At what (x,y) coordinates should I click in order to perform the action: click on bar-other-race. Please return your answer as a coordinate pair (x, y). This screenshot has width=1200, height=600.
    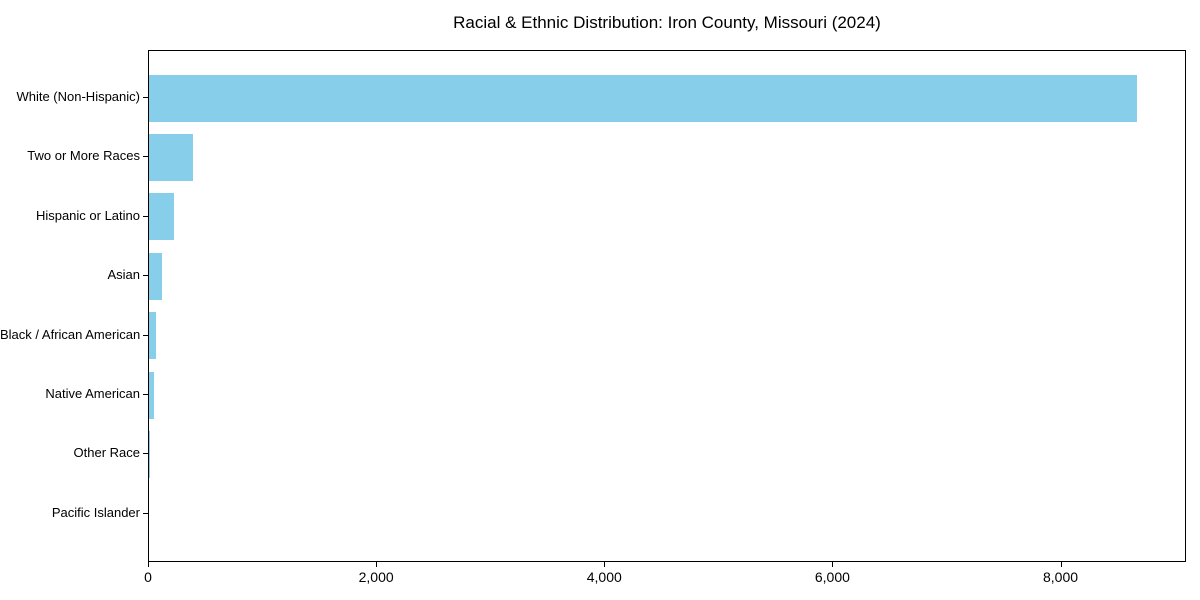
    Looking at the image, I should click on (150, 454).